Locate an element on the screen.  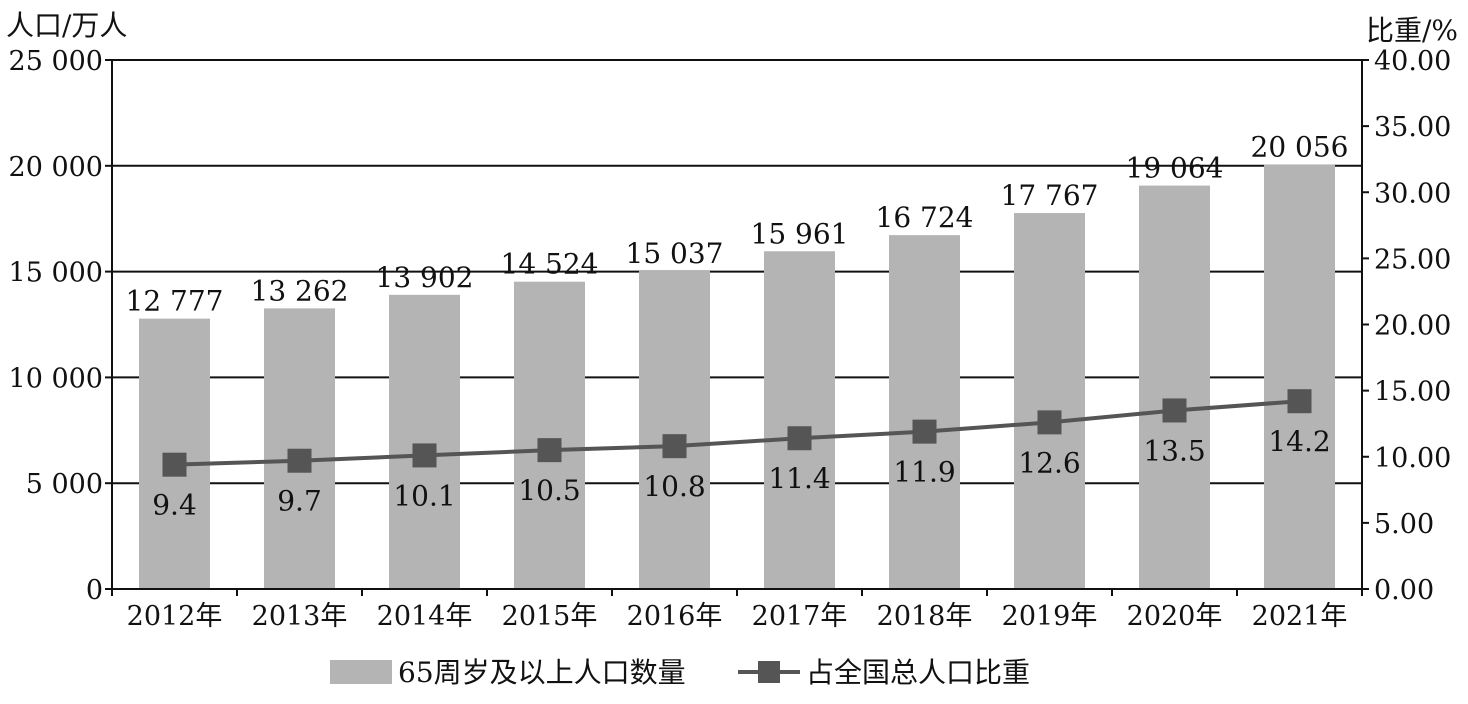
legend: 65周岁及以上人口数量 占全国总人口比重 is located at coordinates (680, 672).